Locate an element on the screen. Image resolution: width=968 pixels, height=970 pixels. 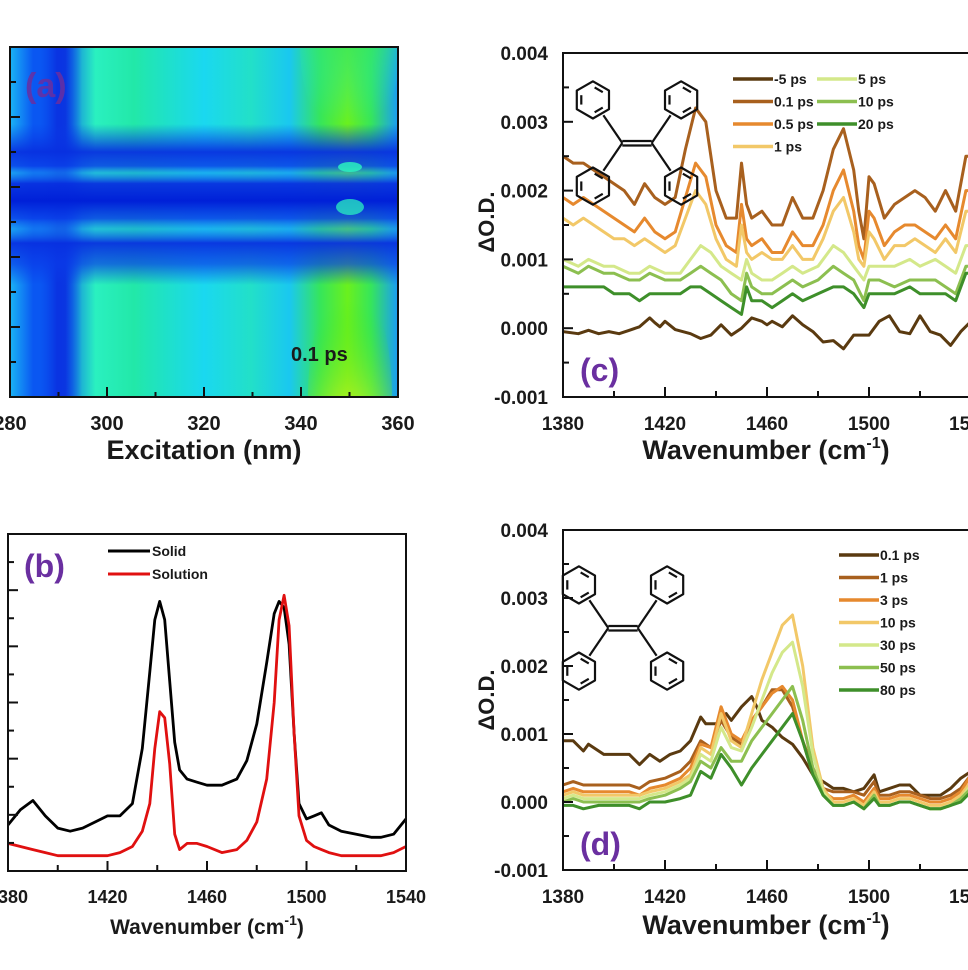
panel-d-plot-area is located at coordinates (765, 712).